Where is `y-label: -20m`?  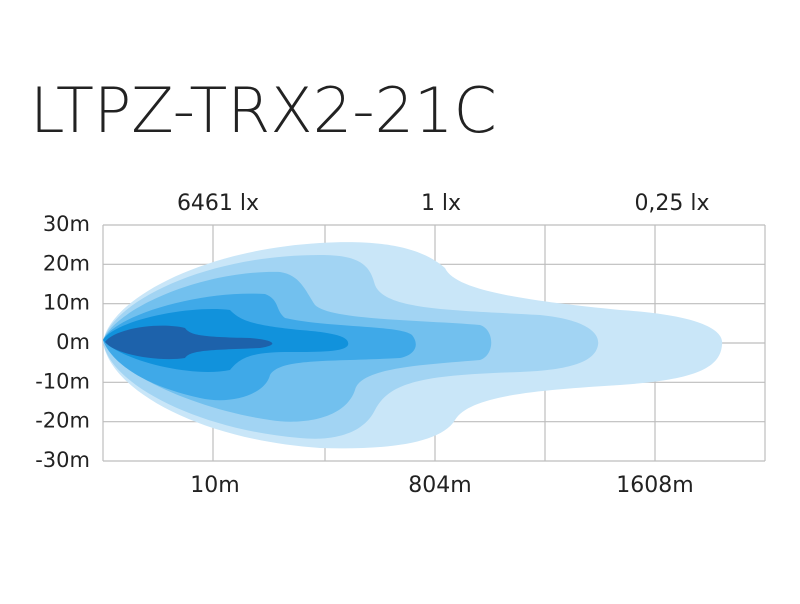
y-label: -20m is located at coordinates (62, 421).